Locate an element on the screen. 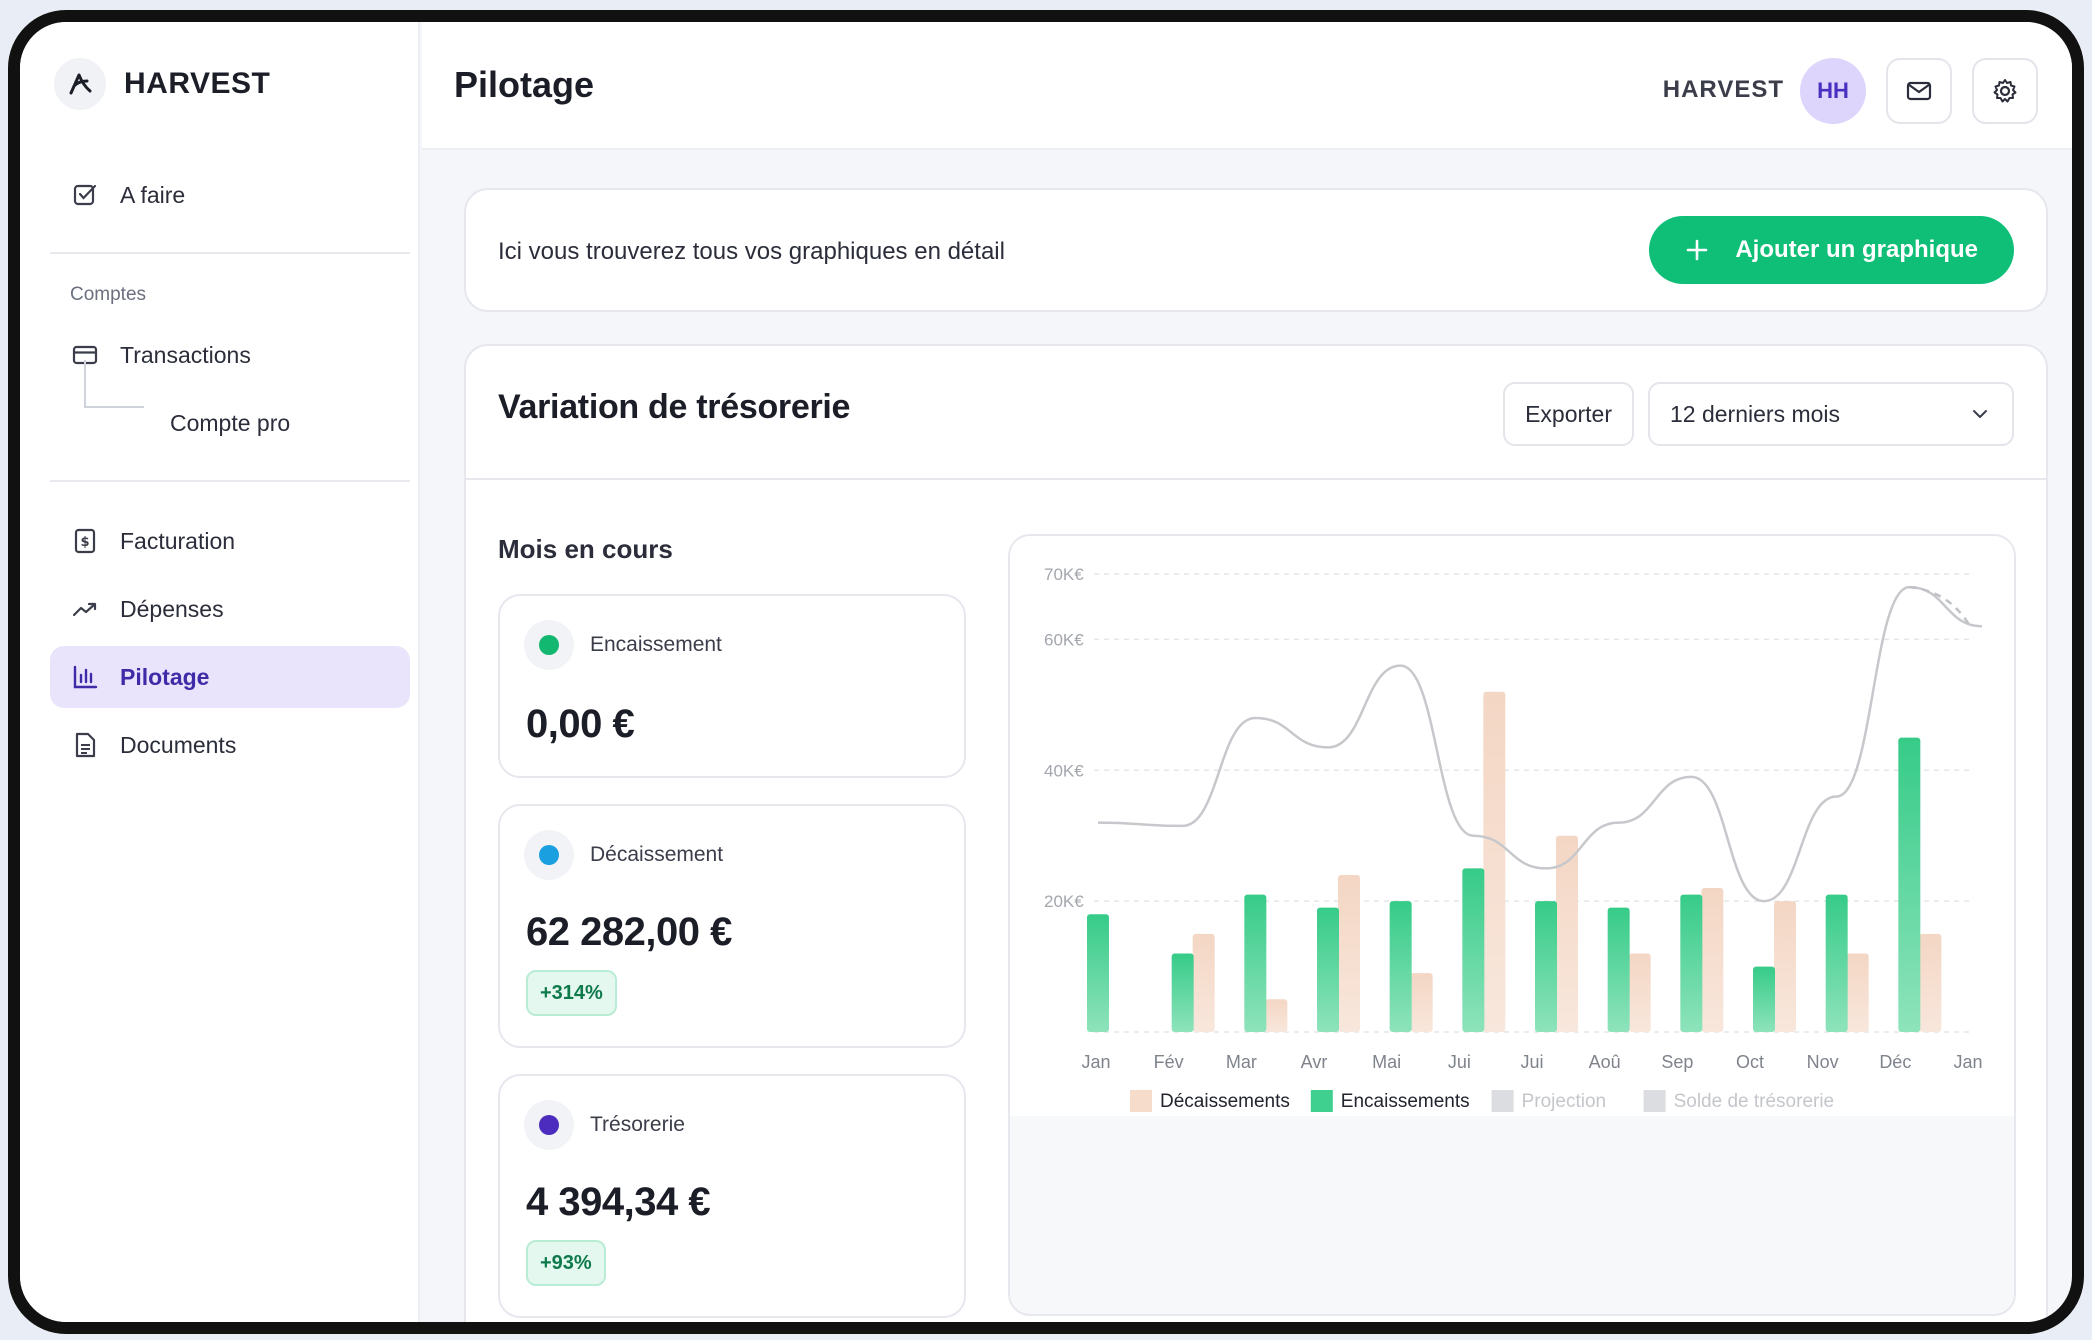  period-select: 12 derniers mois is located at coordinates (1831, 414).